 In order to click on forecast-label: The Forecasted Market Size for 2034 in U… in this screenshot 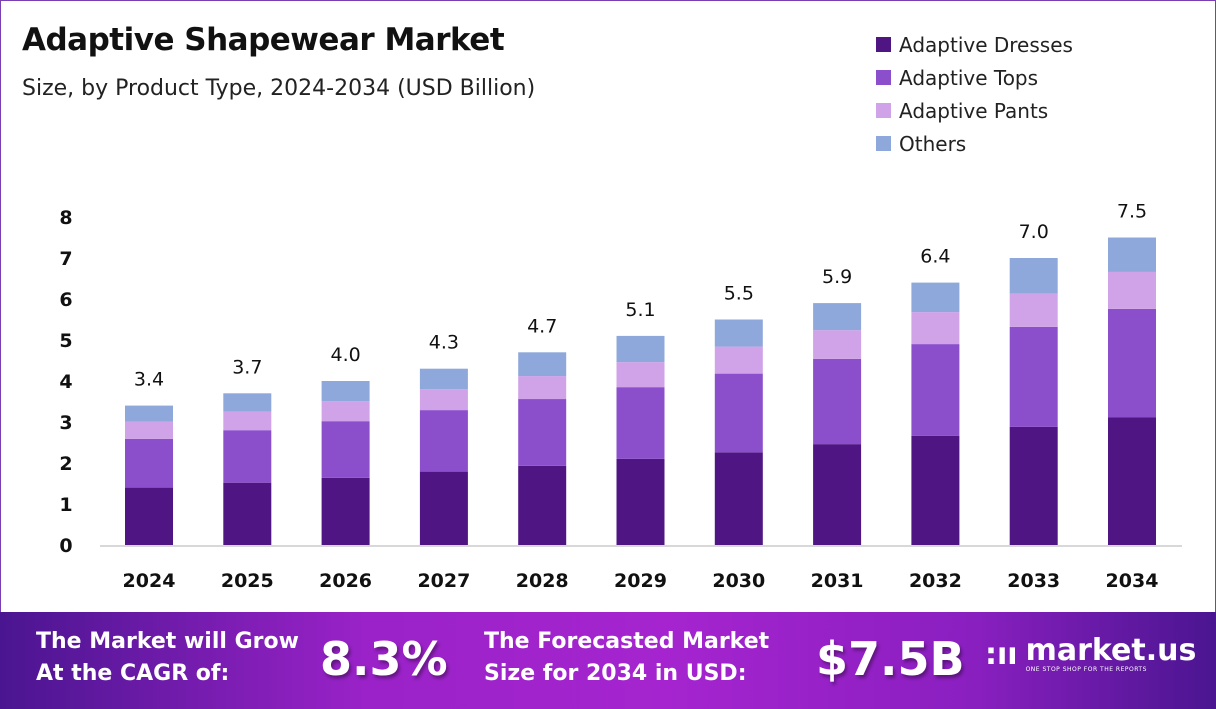, I will do `click(626, 658)`.